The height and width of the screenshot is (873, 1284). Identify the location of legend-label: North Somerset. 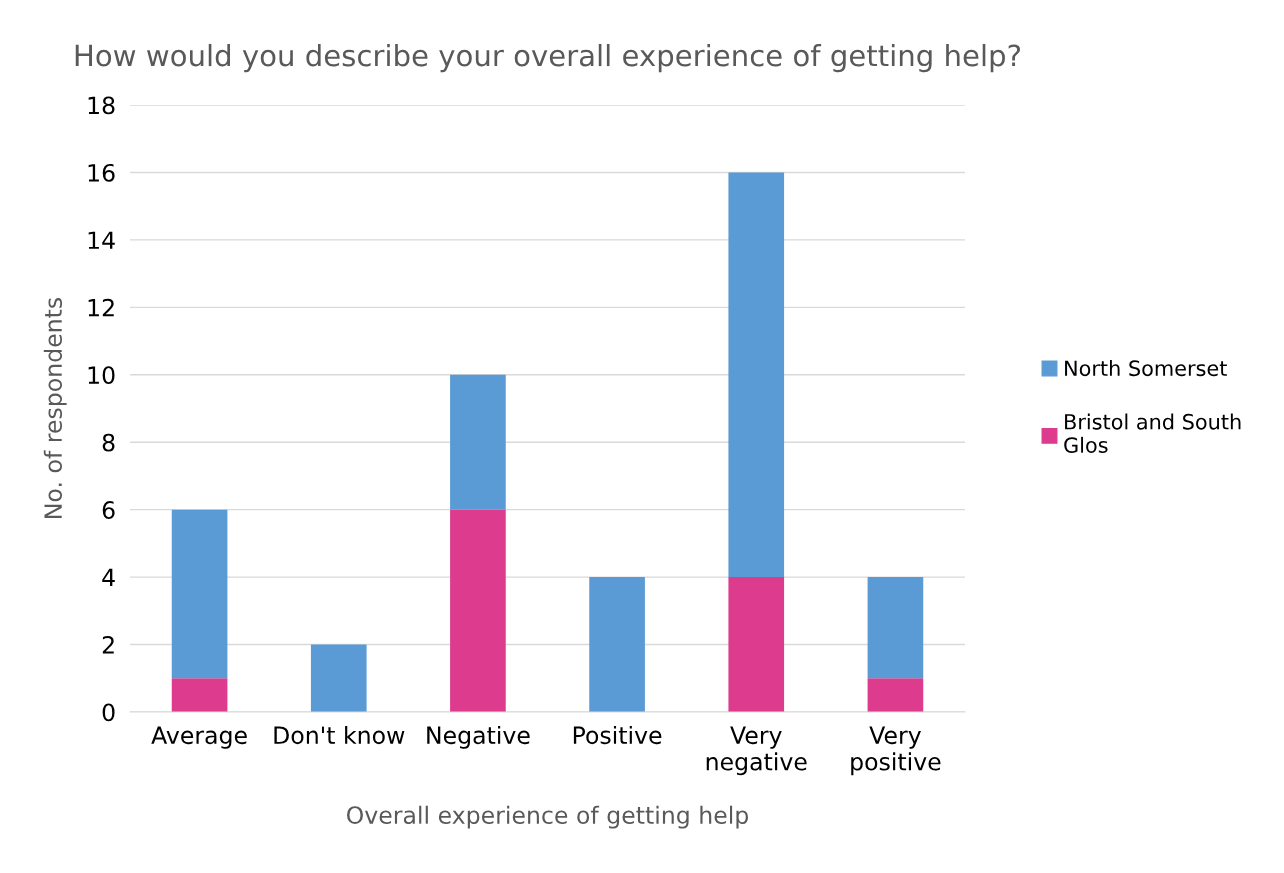
(1146, 368).